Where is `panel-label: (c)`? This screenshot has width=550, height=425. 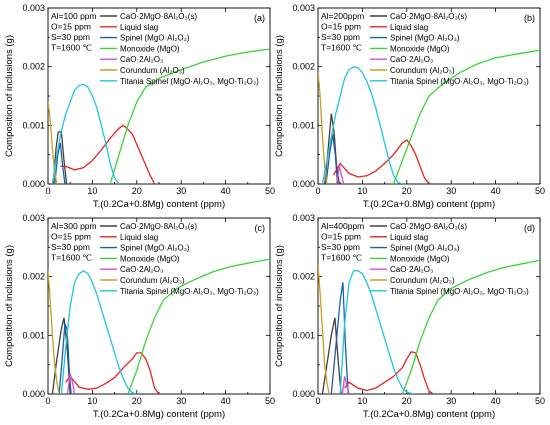 panel-label: (c) is located at coordinates (260, 228).